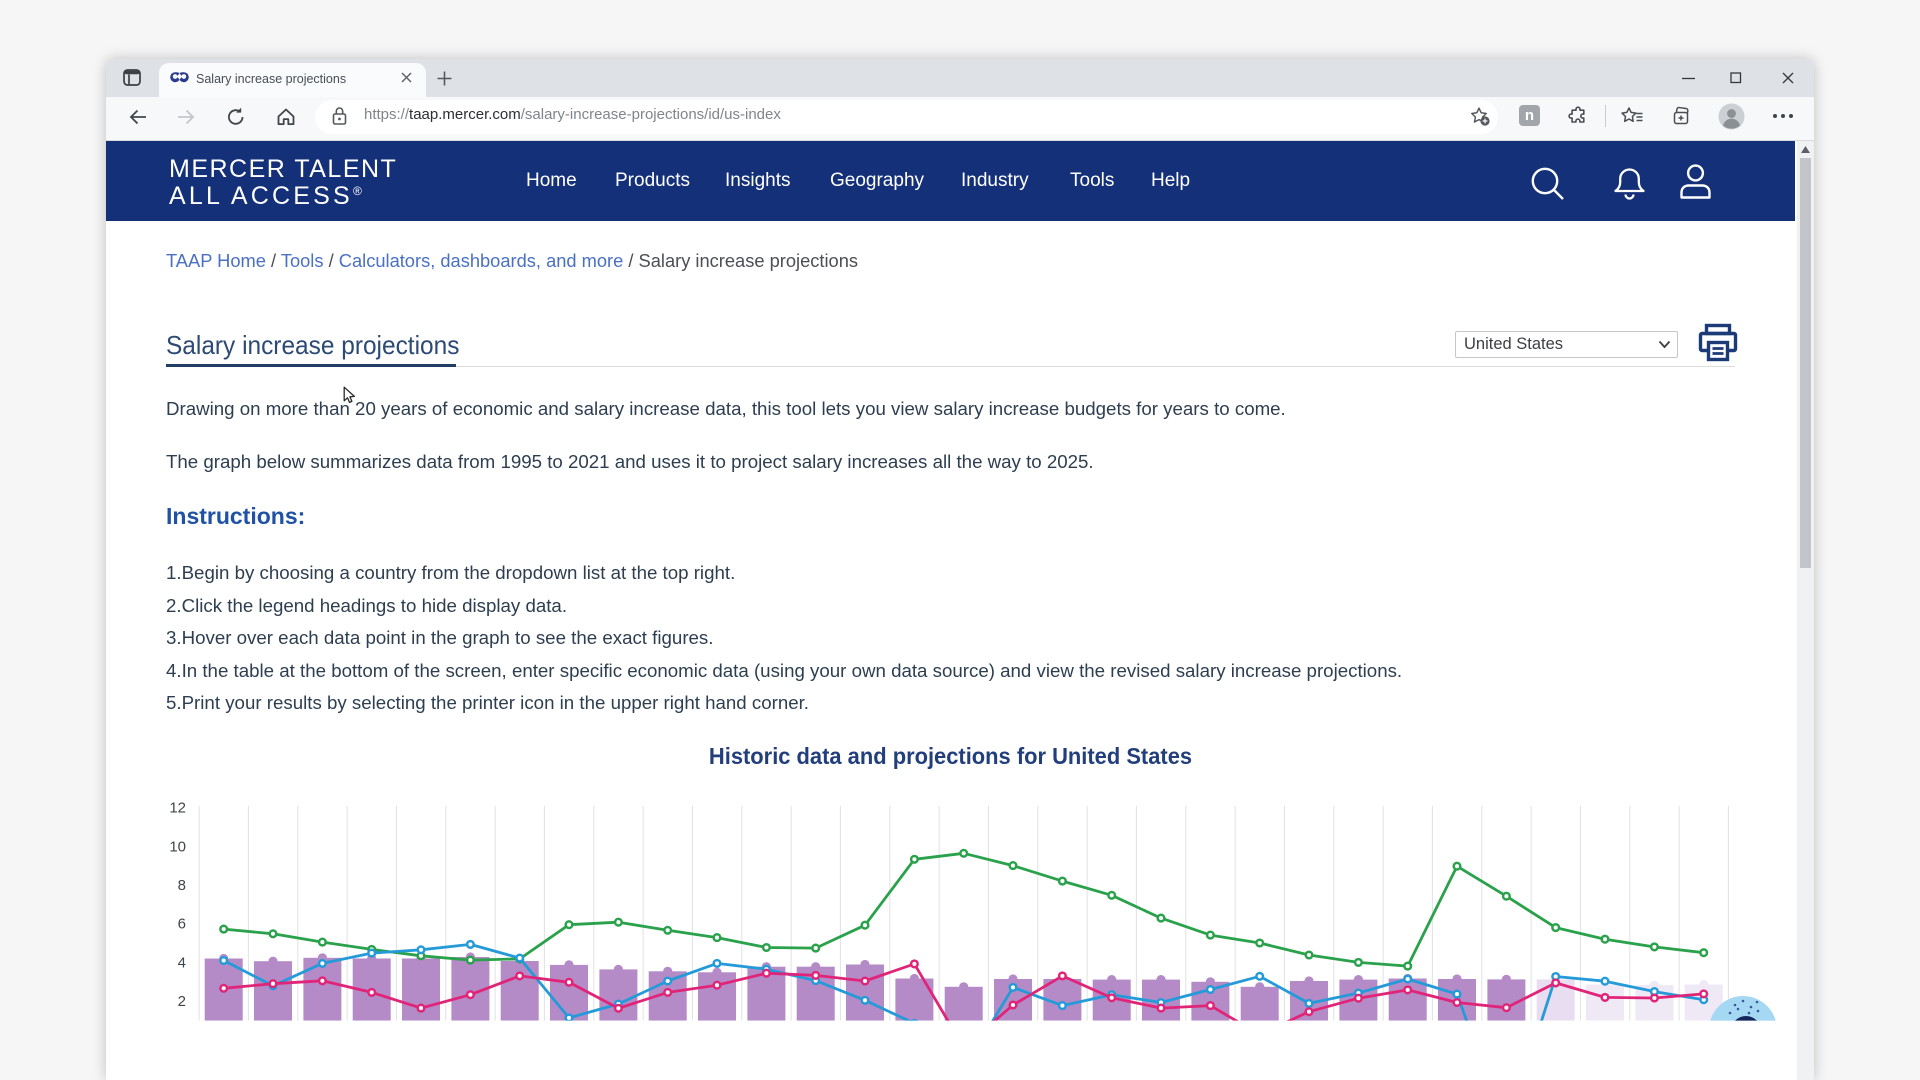 This screenshot has width=1920, height=1080. Describe the element at coordinates (182, 885) in the screenshot. I see `svg-text: 8` at that location.